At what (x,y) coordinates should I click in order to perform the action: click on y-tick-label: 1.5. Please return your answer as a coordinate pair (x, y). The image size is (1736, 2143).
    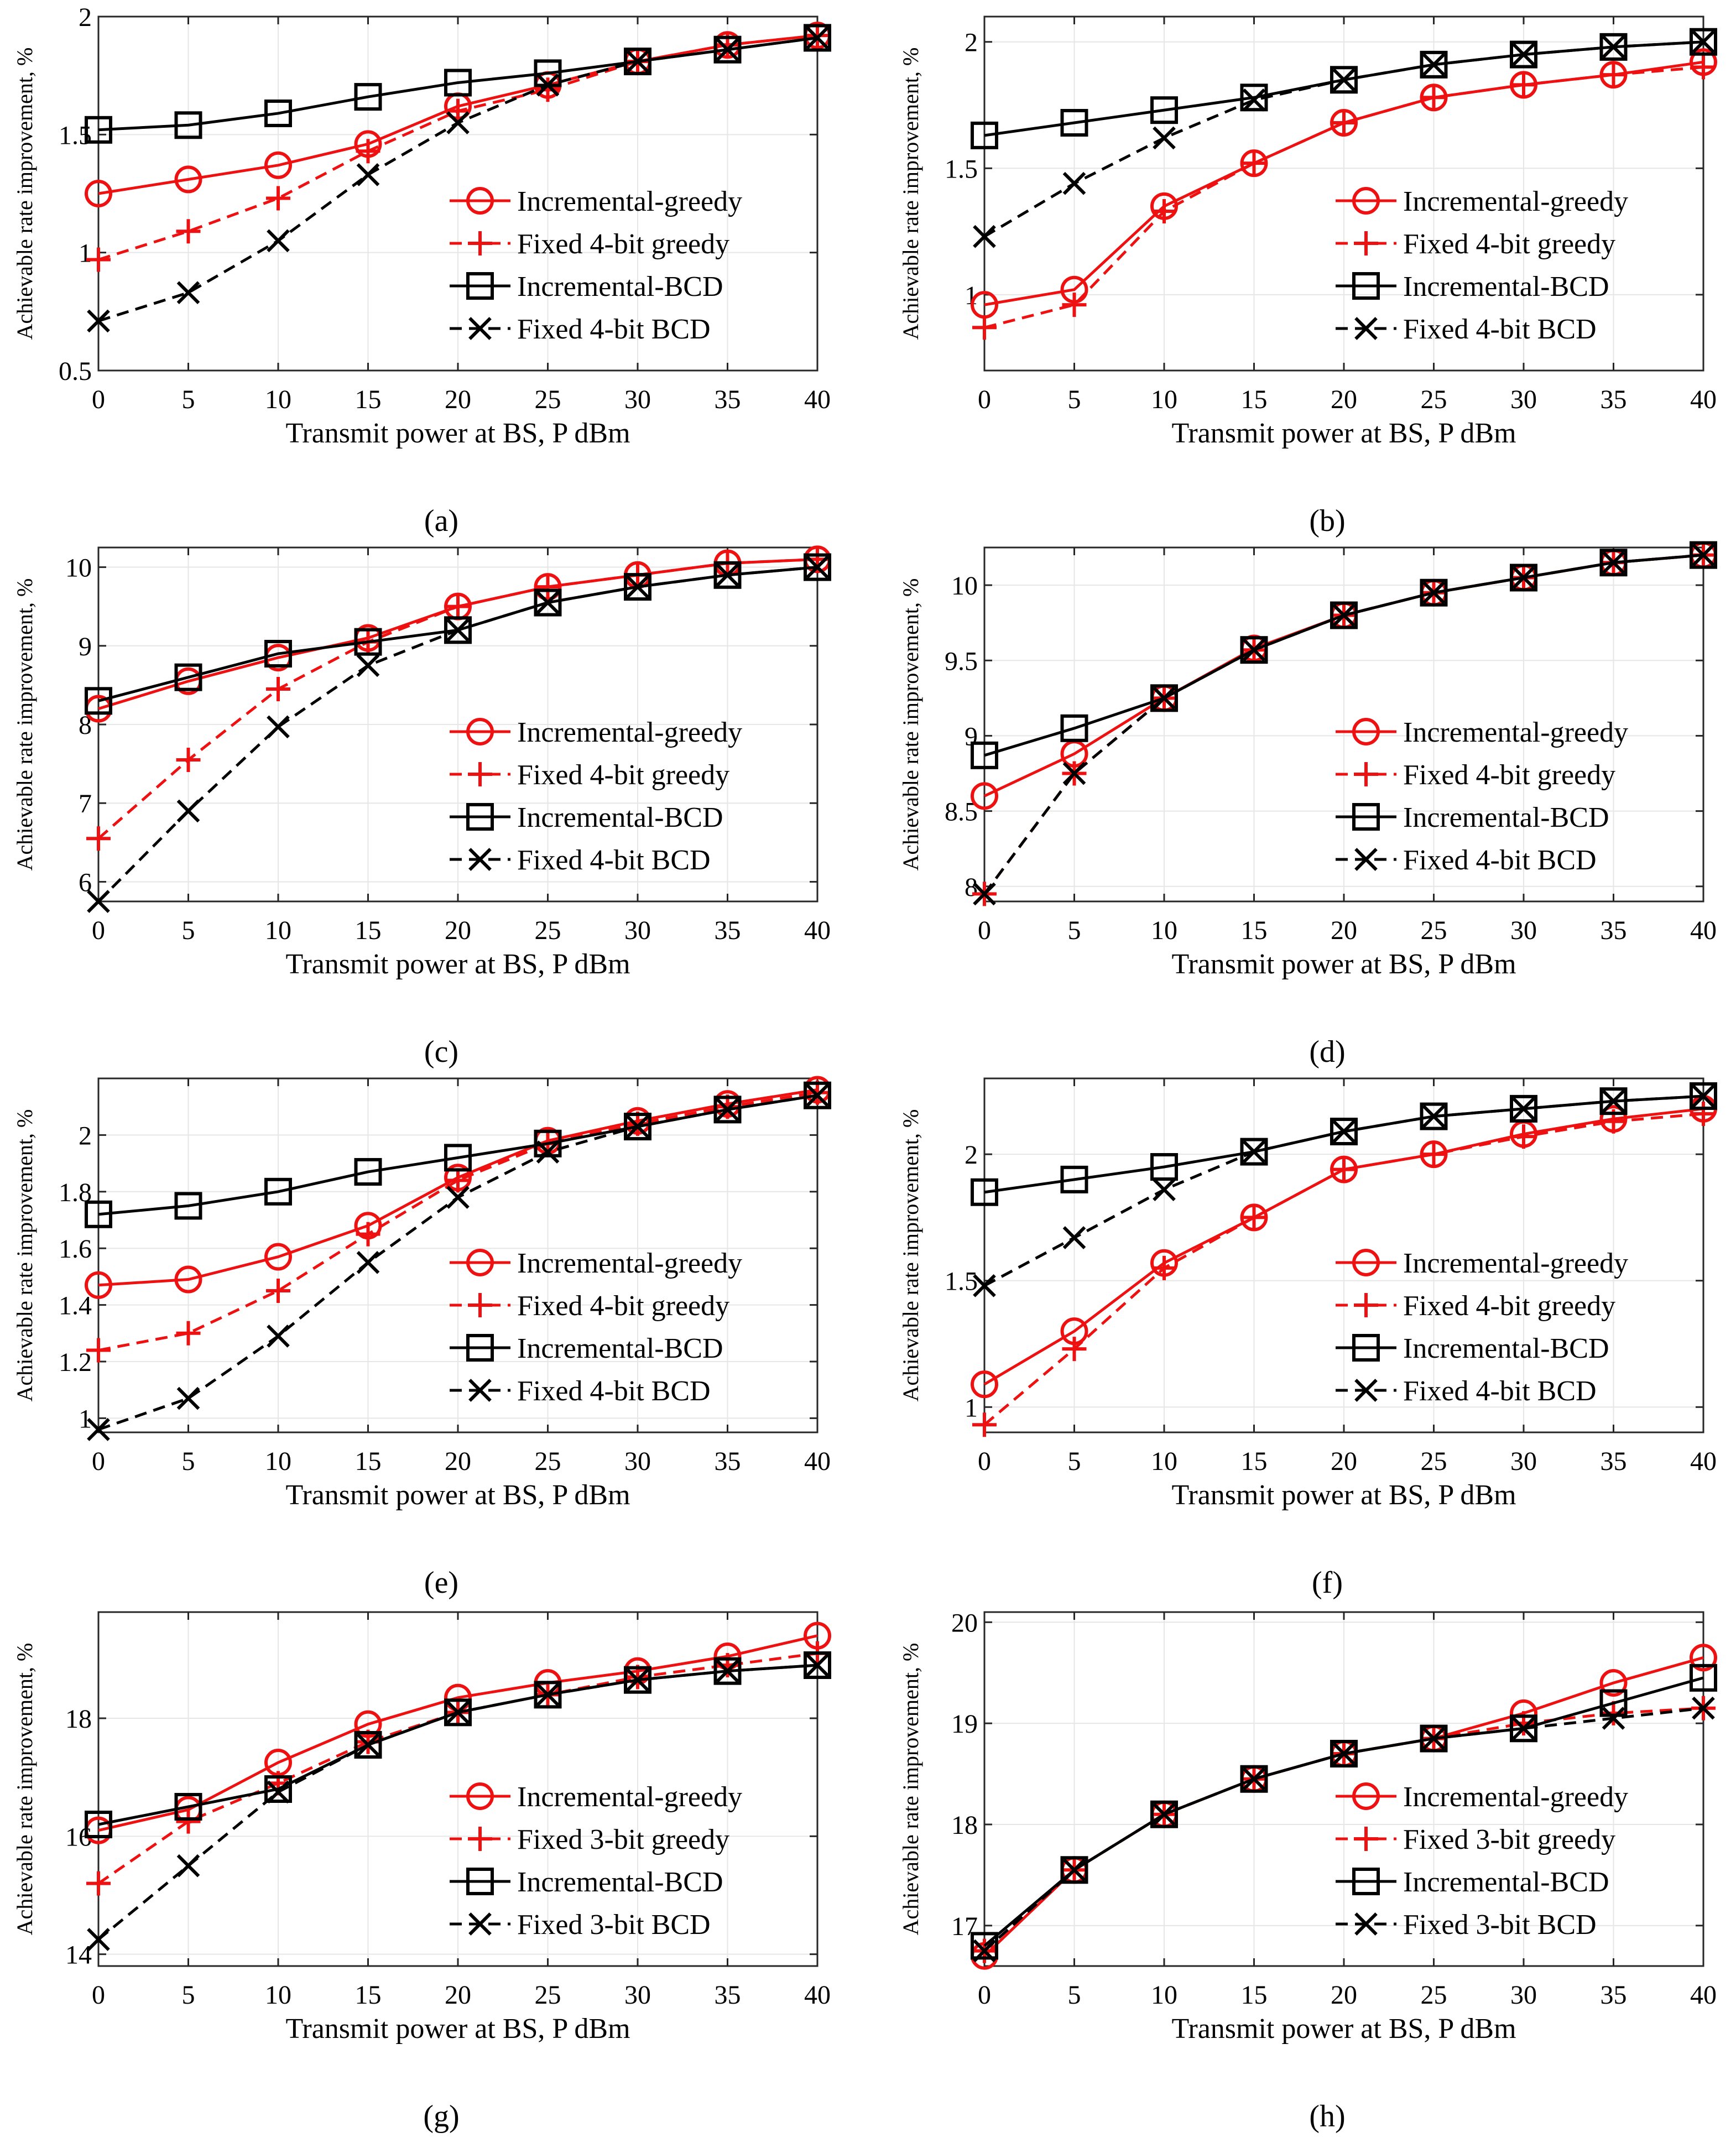
    Looking at the image, I should click on (961, 169).